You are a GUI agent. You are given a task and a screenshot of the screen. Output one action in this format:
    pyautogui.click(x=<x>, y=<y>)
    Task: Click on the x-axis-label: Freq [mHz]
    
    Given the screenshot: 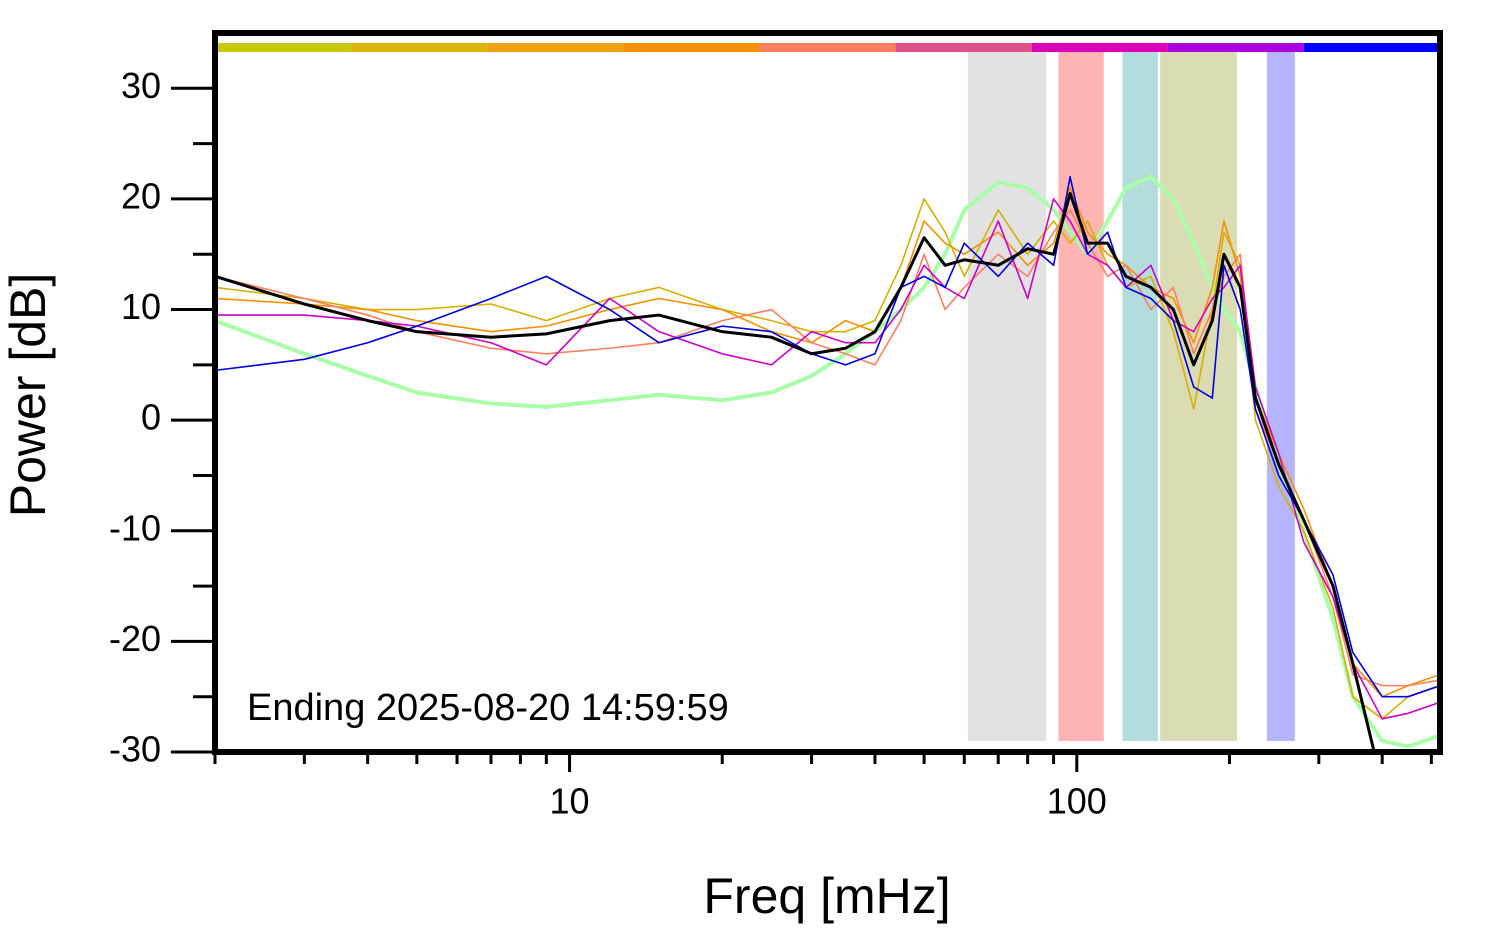 What is the action you would take?
    pyautogui.click(x=826, y=896)
    